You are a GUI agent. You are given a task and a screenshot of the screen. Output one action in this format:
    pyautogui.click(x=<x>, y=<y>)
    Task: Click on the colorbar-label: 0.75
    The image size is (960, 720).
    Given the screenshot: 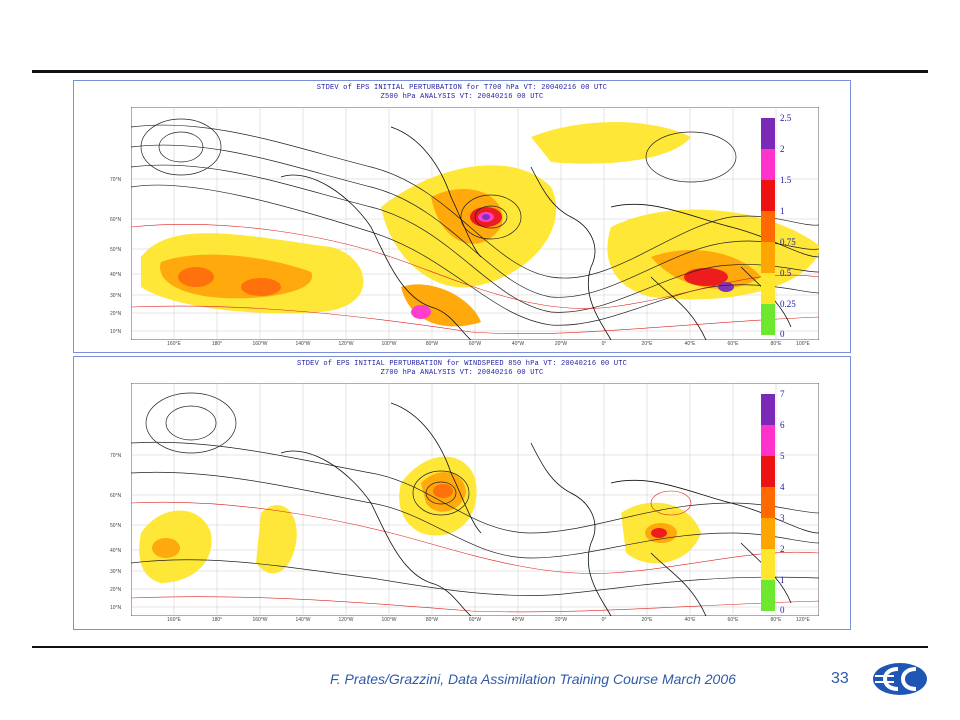 What is the action you would take?
    pyautogui.click(x=788, y=242)
    